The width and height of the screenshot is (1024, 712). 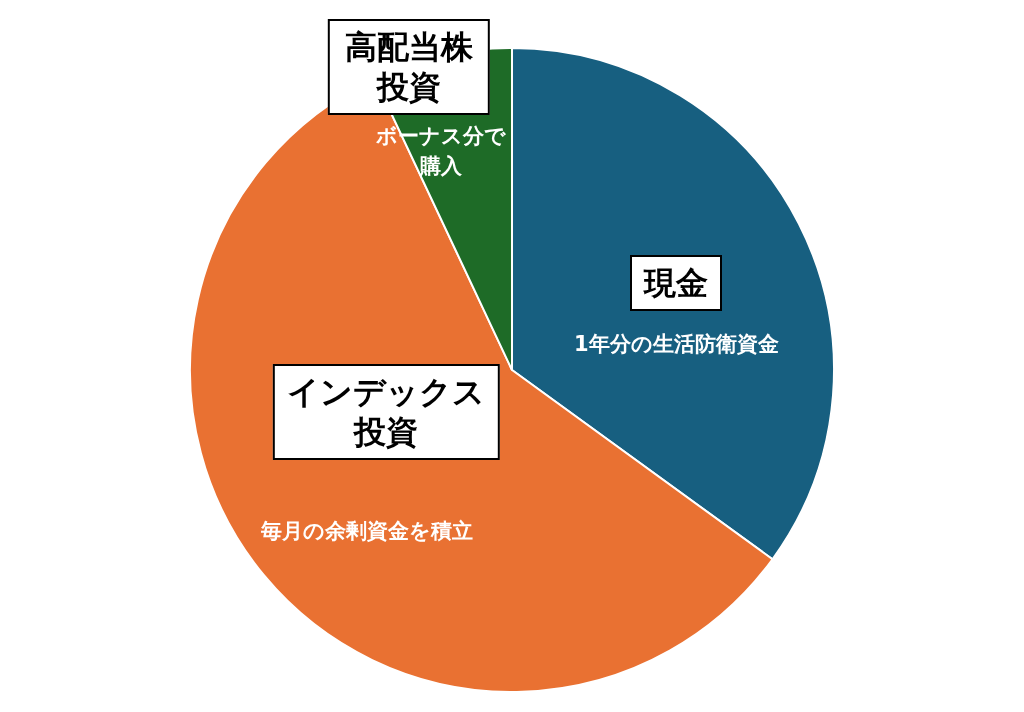 What do you see at coordinates (367, 531) in the screenshot?
I see `text: 毎月の余剰資金を積立` at bounding box center [367, 531].